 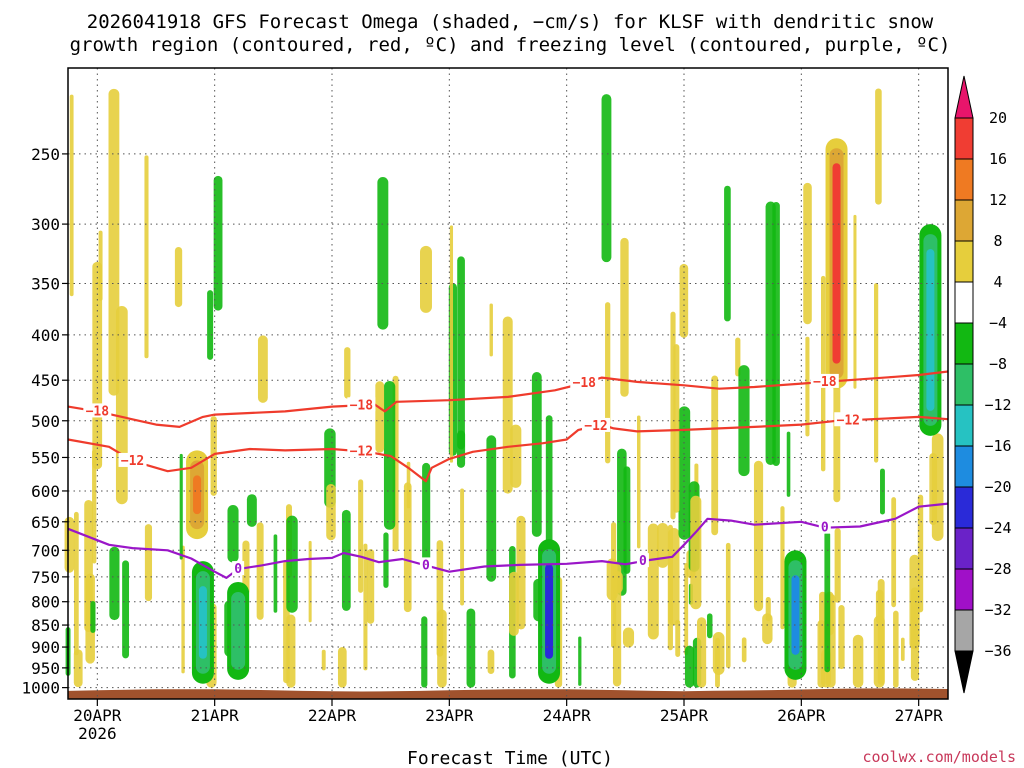 I want to click on colorbar-label: −32, so click(x=997, y=610).